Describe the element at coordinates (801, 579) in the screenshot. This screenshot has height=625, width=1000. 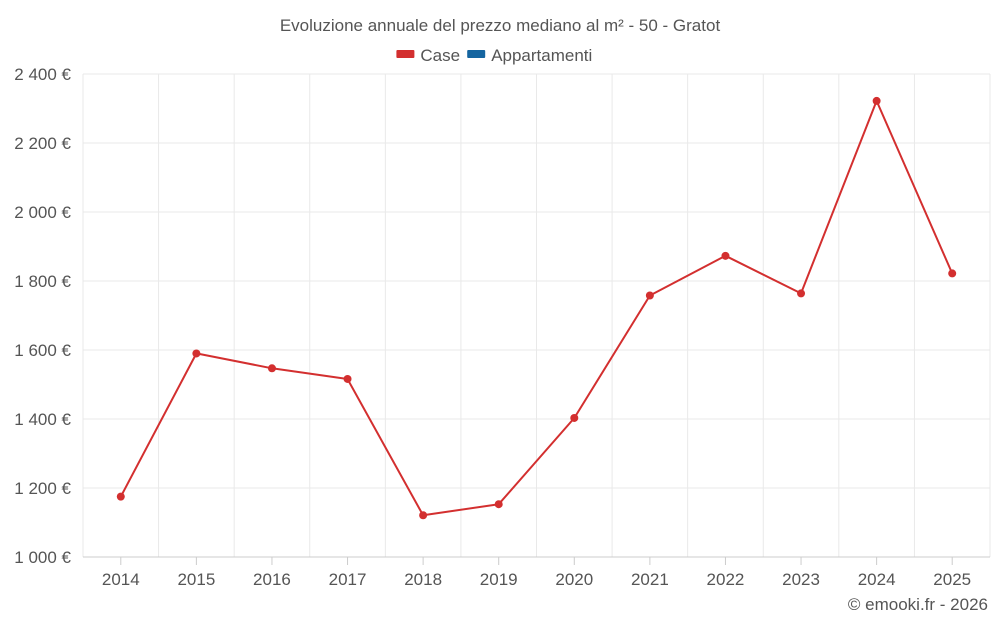
I see `x-tick-label: 2023` at that location.